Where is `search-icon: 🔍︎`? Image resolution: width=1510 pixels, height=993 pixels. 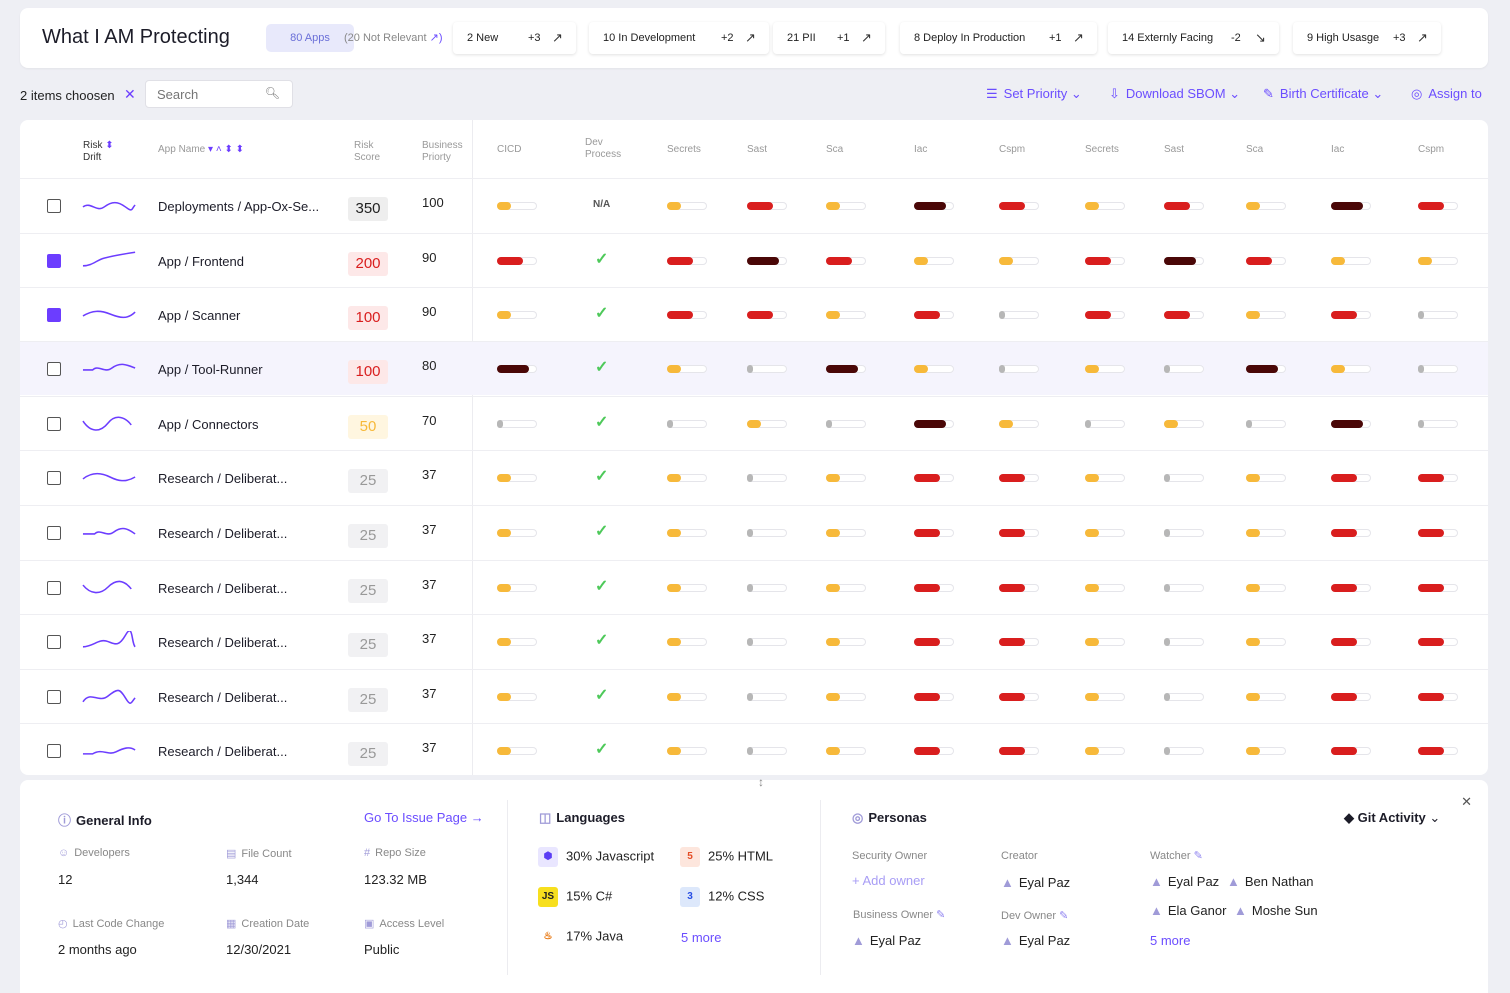
search-icon: 🔍︎ is located at coordinates (272, 93).